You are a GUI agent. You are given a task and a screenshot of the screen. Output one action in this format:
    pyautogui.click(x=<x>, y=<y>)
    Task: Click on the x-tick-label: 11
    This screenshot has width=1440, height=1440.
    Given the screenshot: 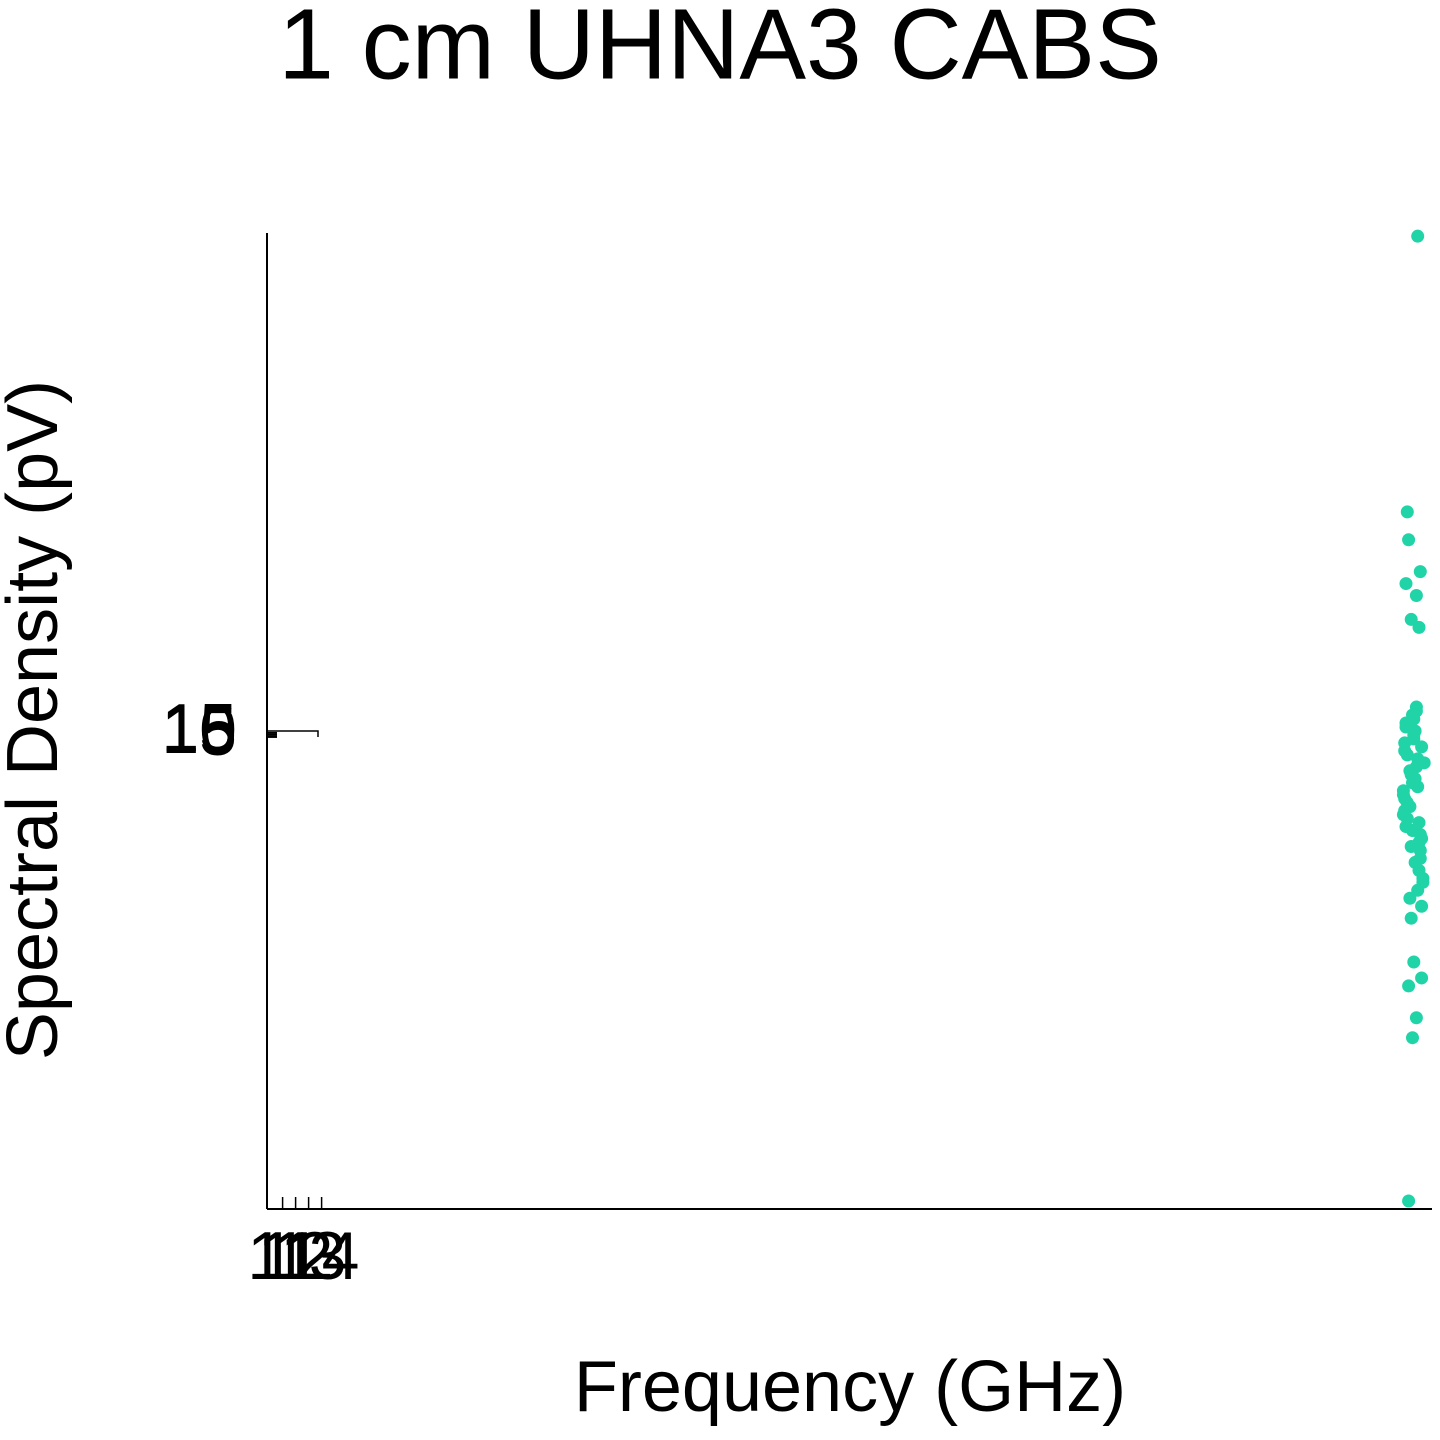 What is the action you would take?
    pyautogui.click(x=282, y=1256)
    